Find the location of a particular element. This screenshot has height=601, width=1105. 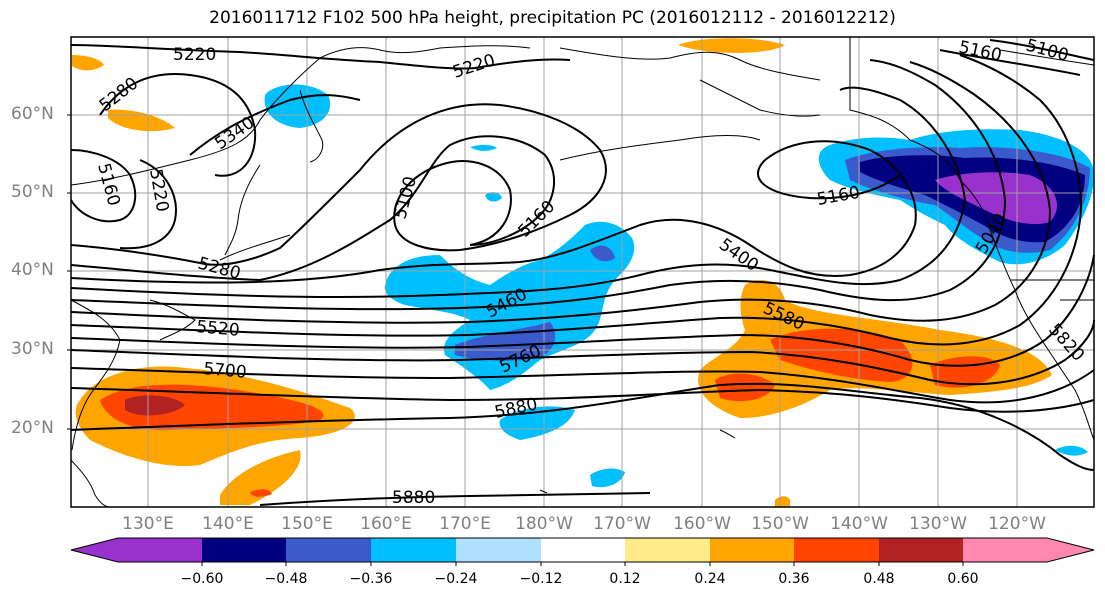

contour-label: 5520 is located at coordinates (218, 329).